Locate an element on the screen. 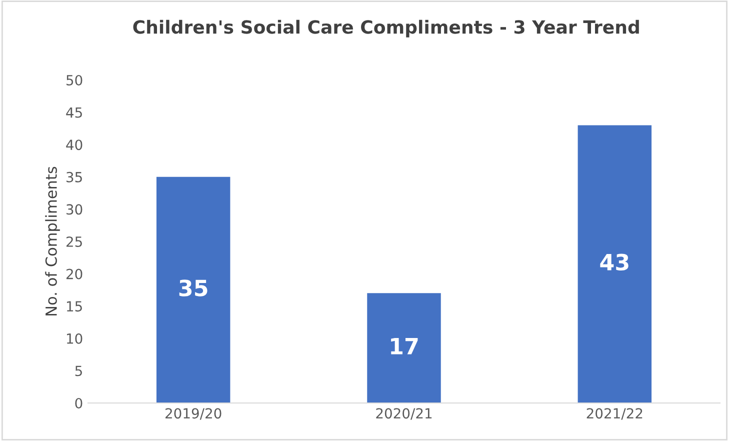 This screenshot has width=729, height=441. y-axis-title: No. of Compliments is located at coordinates (52, 241).